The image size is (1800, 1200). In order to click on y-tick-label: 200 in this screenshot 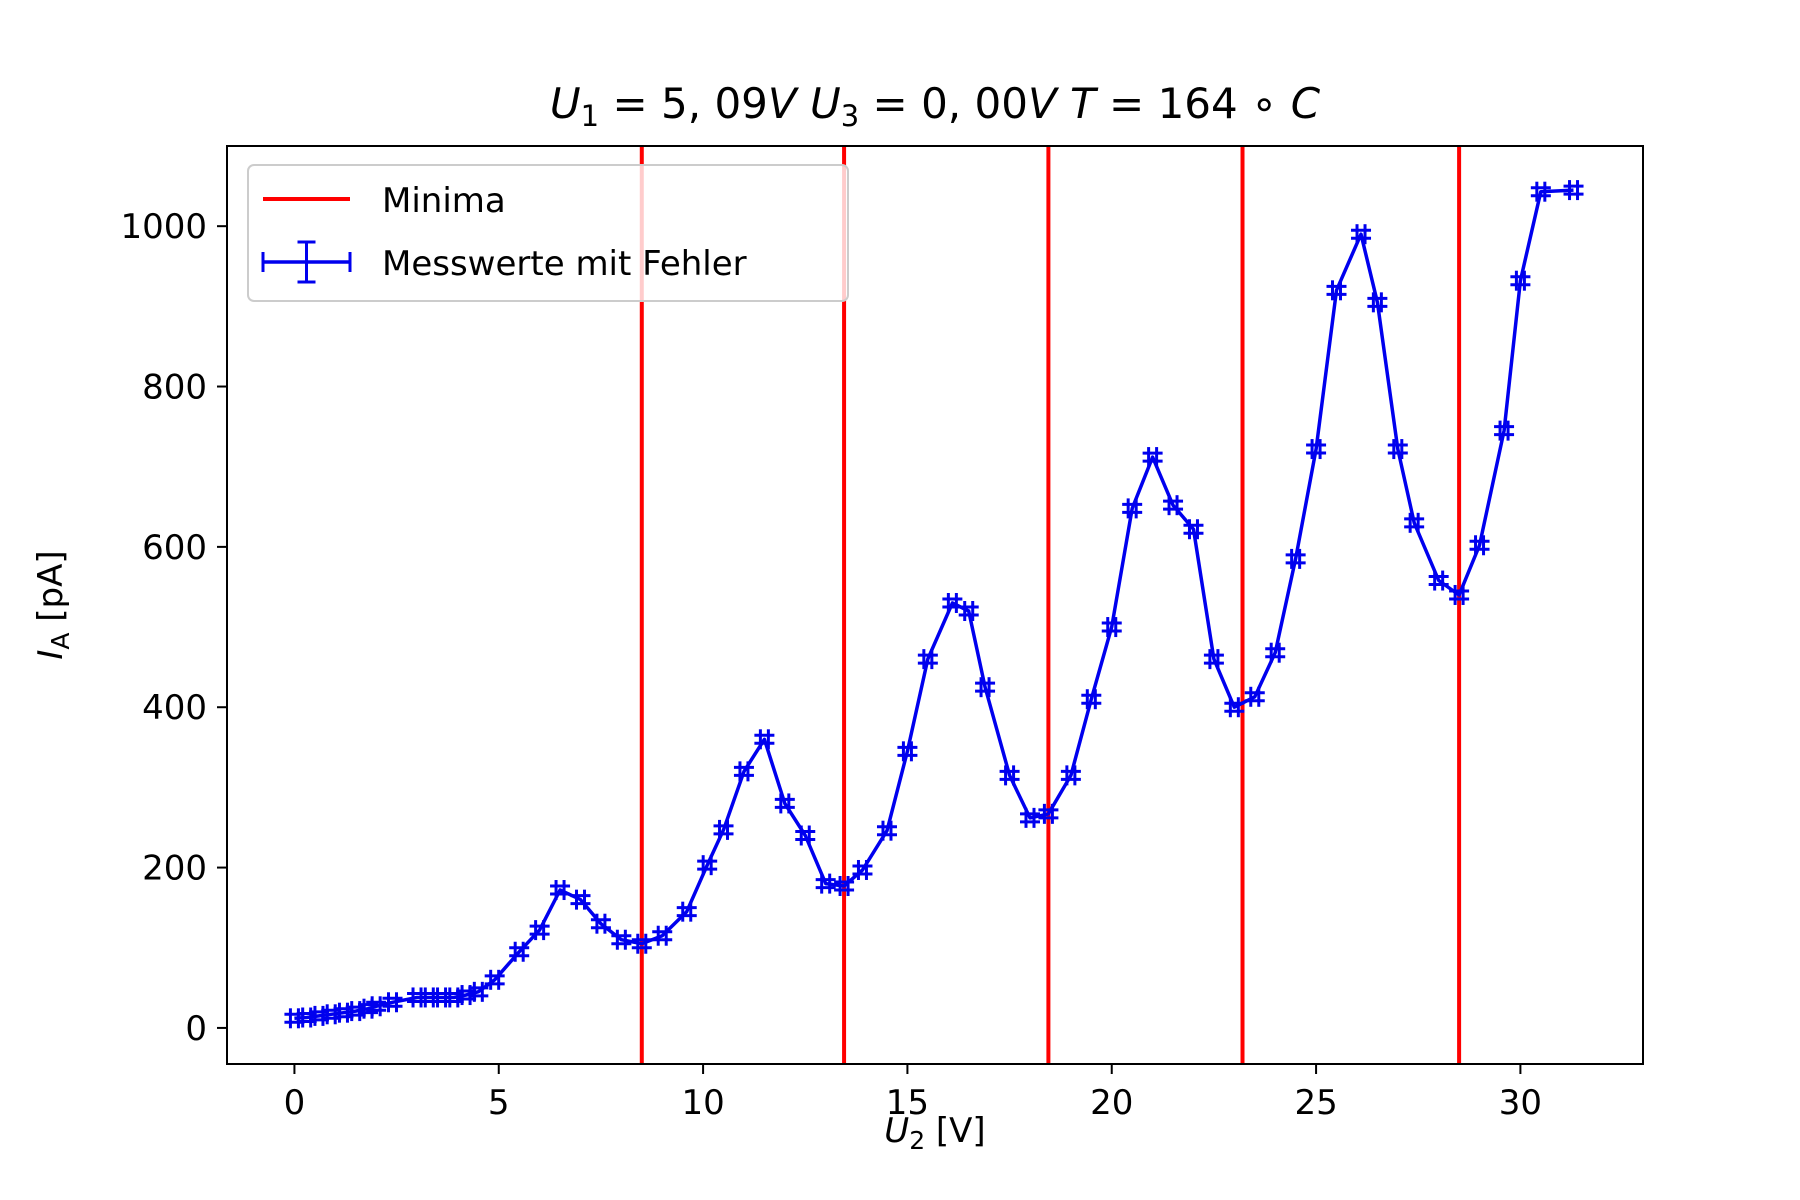, I will do `click(174, 869)`.